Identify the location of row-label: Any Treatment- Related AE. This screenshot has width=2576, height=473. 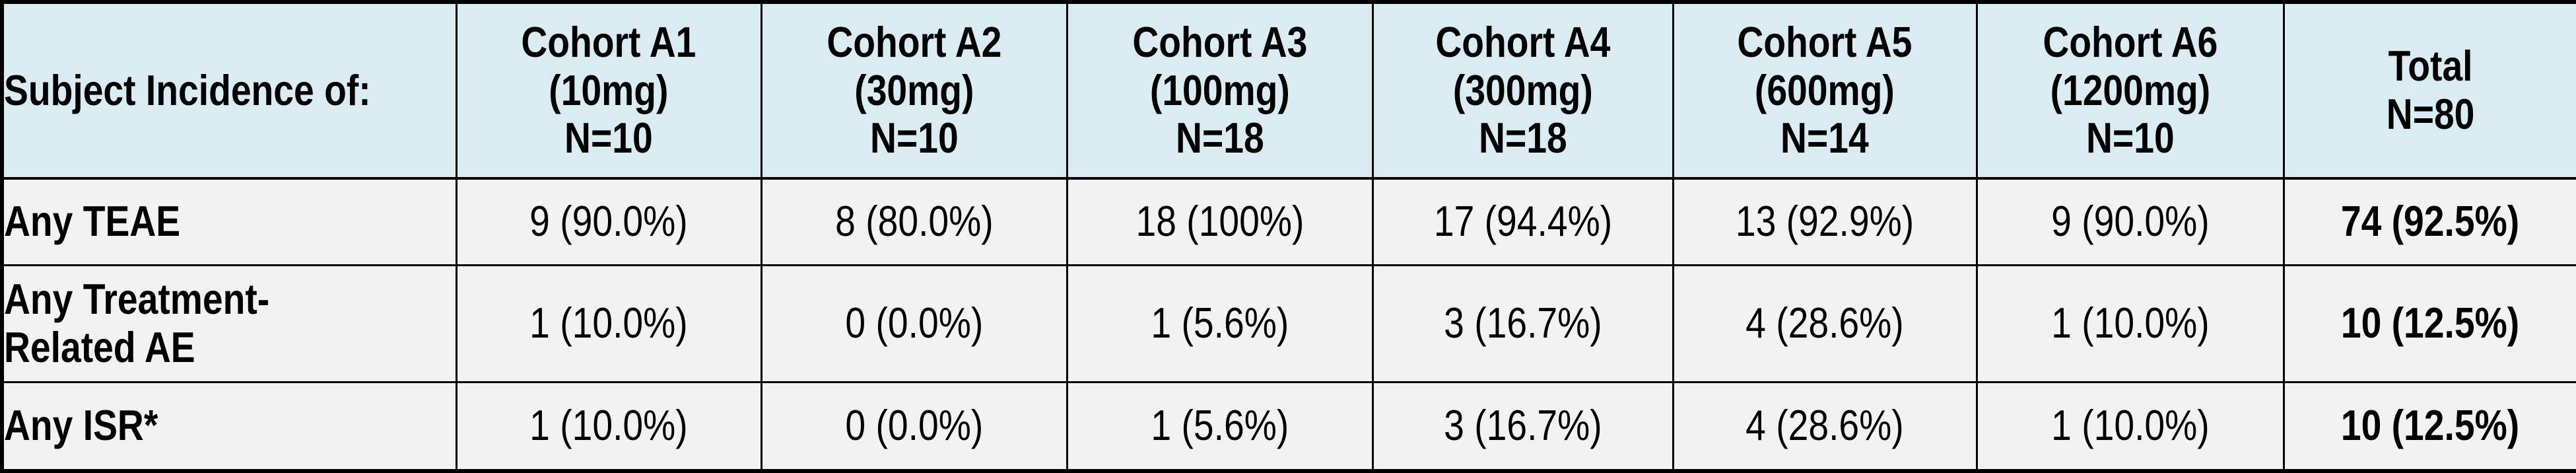
(229, 323).